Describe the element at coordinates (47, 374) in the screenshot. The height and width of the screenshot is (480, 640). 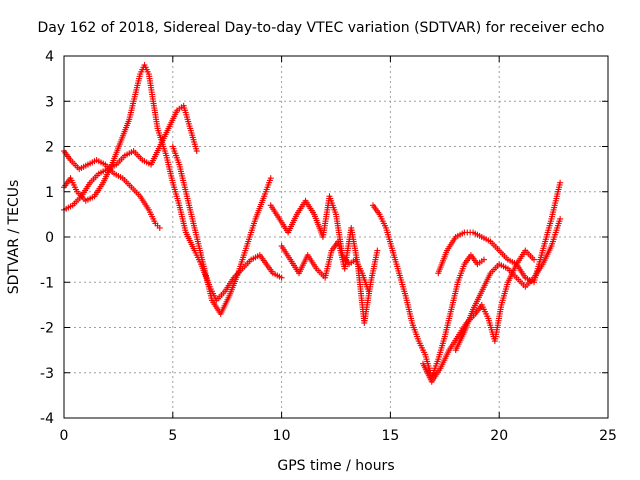
I see `y-tick-label: -3` at that location.